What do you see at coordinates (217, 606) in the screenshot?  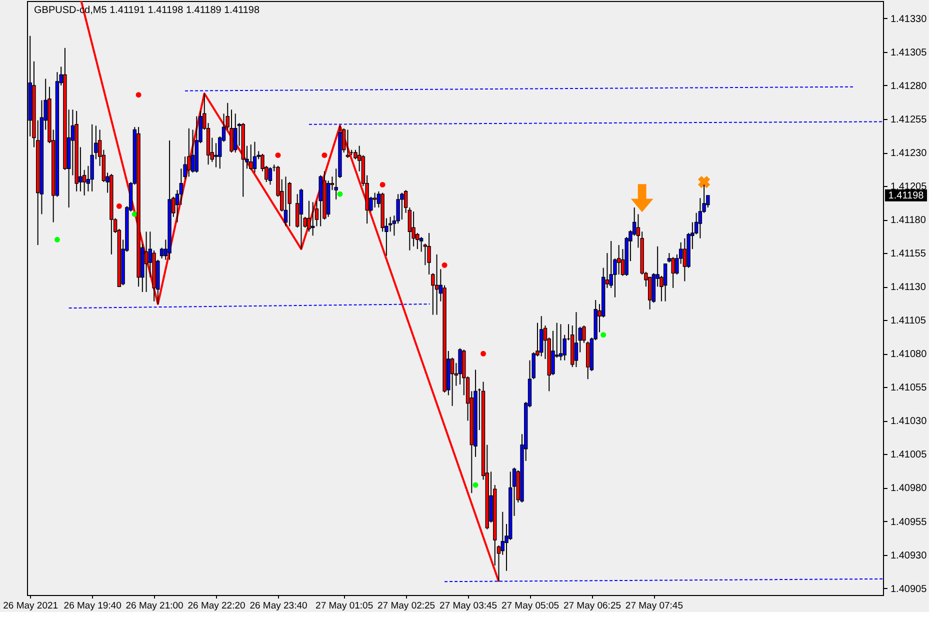 I see `x-tick-label: 26 May 22:20` at bounding box center [217, 606].